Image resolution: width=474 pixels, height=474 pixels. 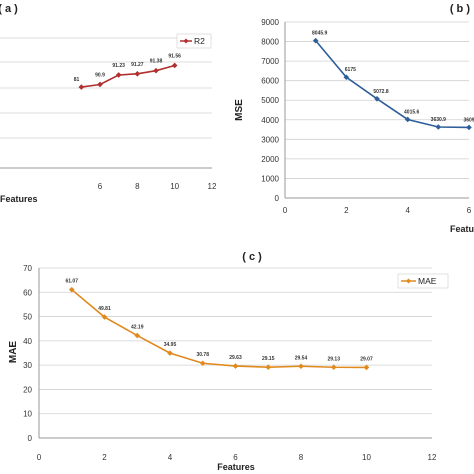 What do you see at coordinates (104, 309) in the screenshot?
I see `data-label: 49.81` at bounding box center [104, 309].